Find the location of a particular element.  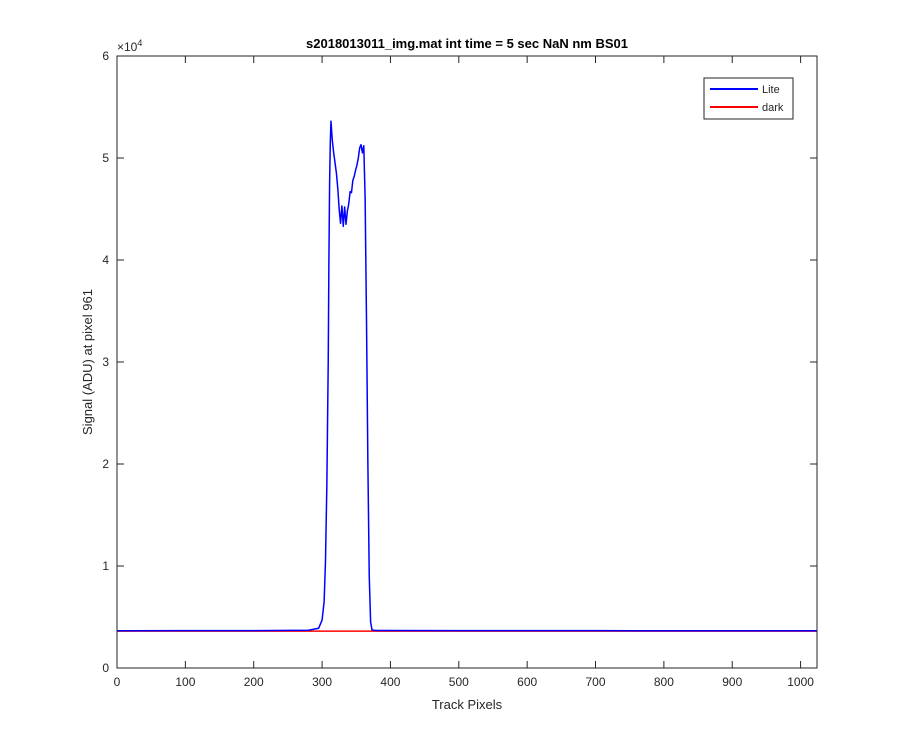

x-tick-label: 100 is located at coordinates (185, 682).